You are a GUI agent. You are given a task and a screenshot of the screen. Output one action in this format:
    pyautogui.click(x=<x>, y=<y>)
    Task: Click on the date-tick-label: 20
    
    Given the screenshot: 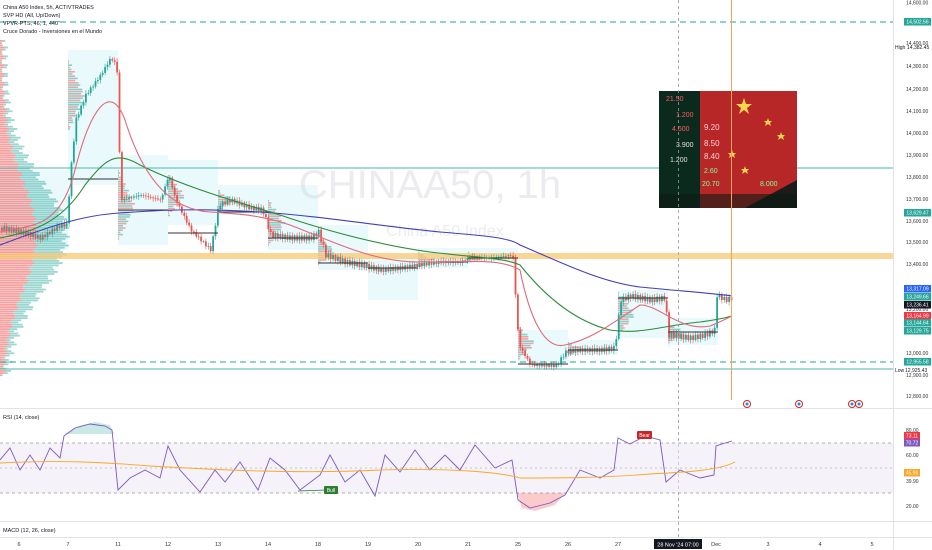 What is the action you would take?
    pyautogui.click(x=418, y=545)
    